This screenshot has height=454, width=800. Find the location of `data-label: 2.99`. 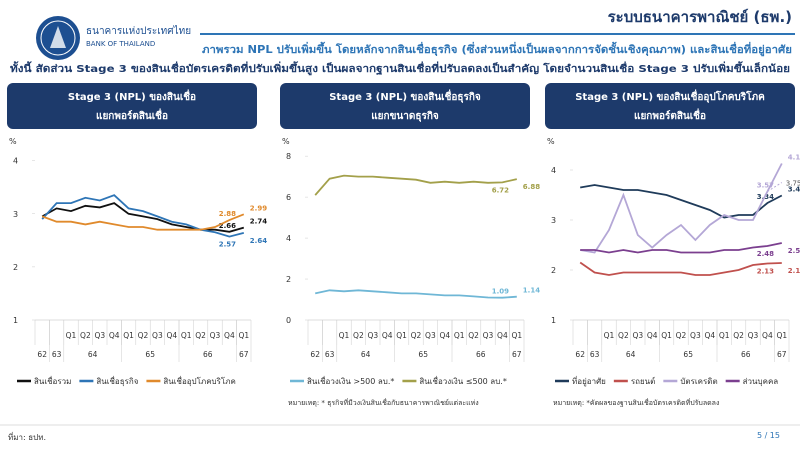

data-label: 2.99 is located at coordinates (258, 208).